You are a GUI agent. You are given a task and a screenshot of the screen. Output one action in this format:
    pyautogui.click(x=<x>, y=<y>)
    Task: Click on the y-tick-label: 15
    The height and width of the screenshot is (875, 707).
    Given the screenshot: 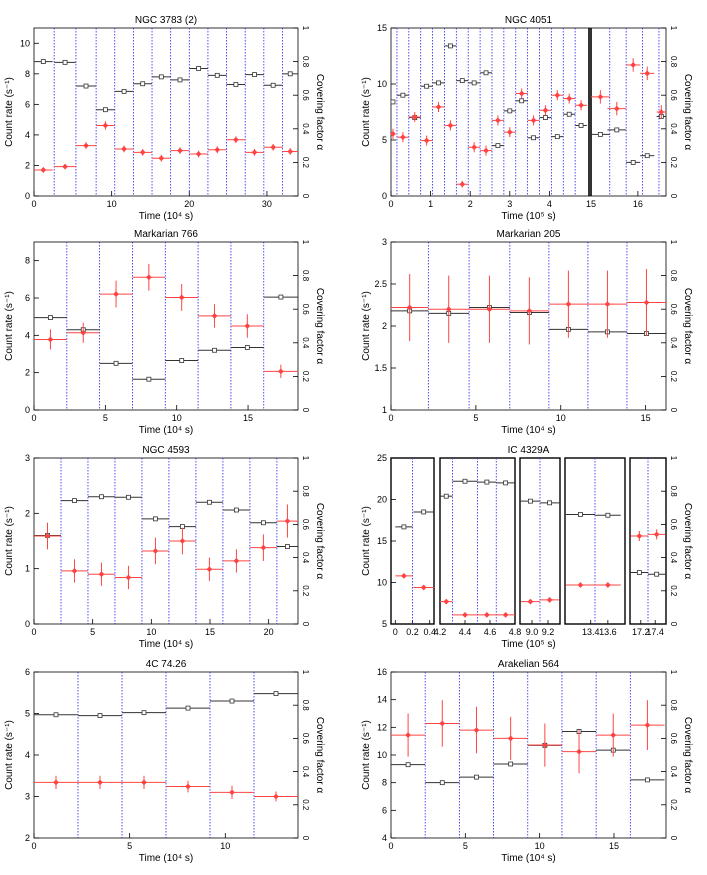 What is the action you would take?
    pyautogui.click(x=382, y=28)
    